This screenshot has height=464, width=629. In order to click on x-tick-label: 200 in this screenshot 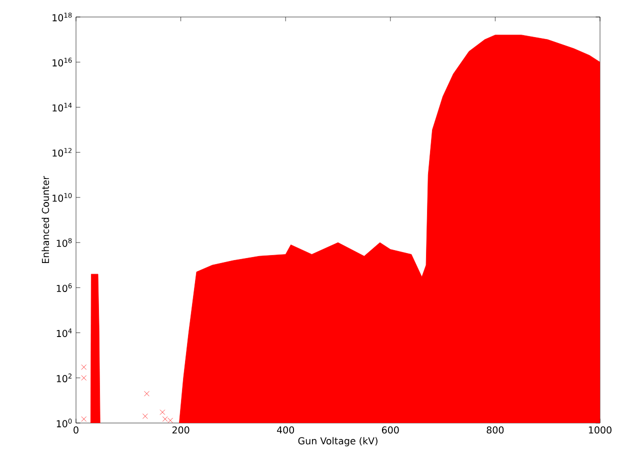, I will do `click(181, 430)`.